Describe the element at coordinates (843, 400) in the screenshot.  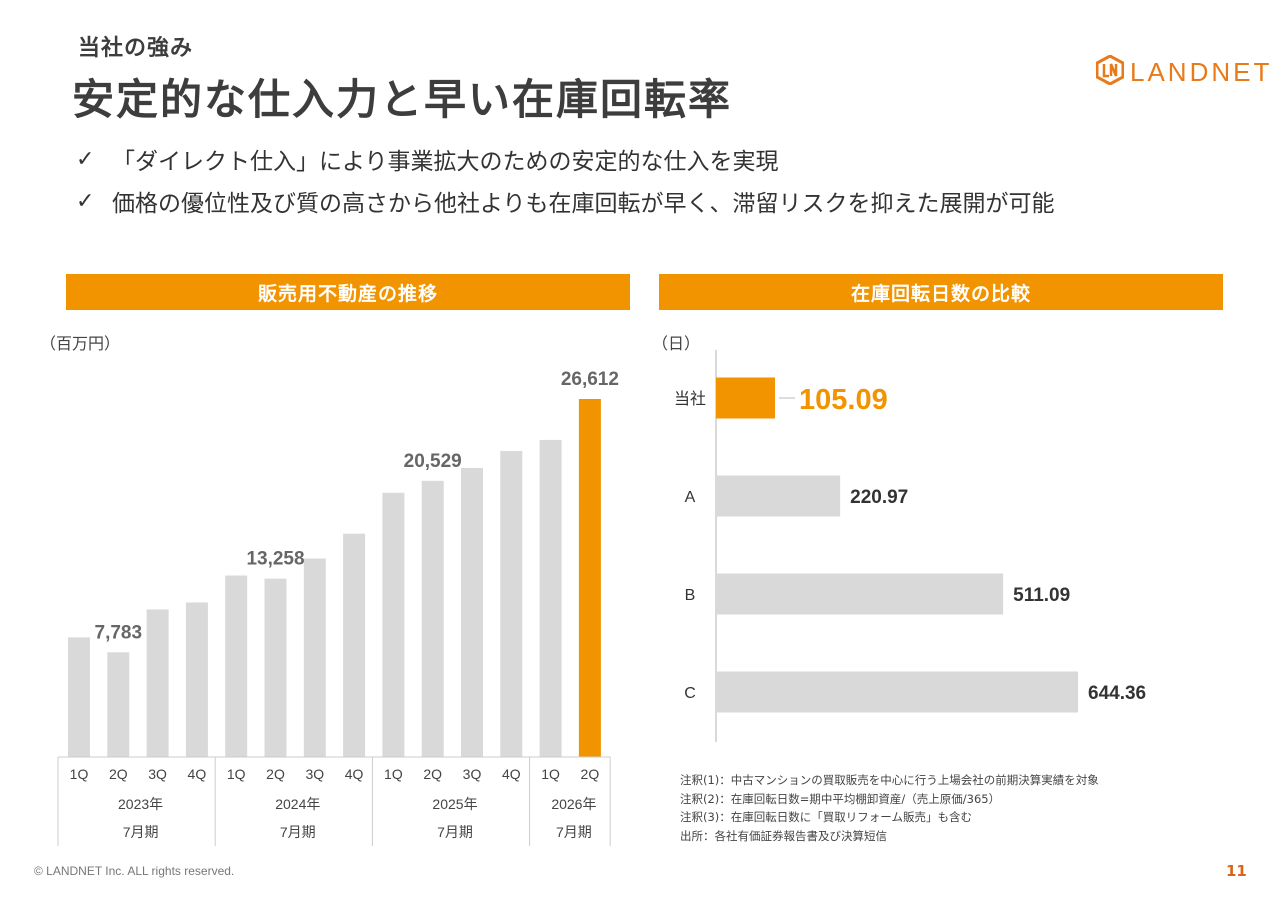
I see `turnover-data-label: 105.09` at that location.